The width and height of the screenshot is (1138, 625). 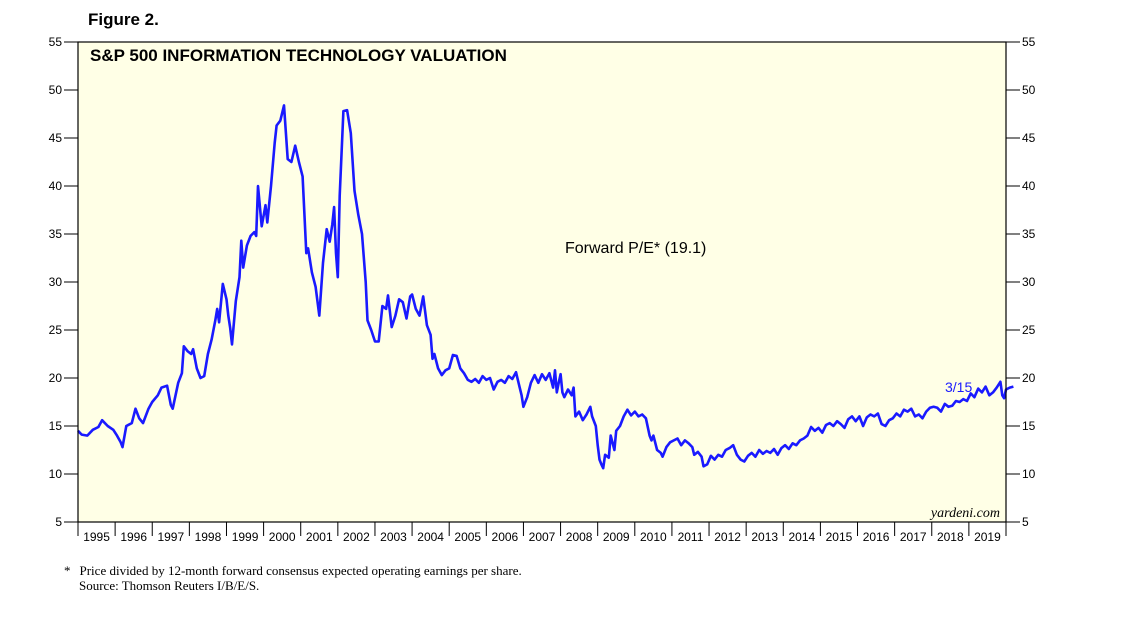 What do you see at coordinates (764, 537) in the screenshot?
I see `x-tick-label: 2013` at bounding box center [764, 537].